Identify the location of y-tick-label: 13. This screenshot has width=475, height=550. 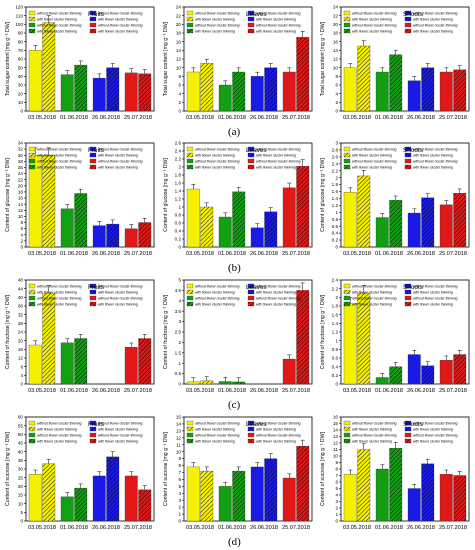
(179, 430).